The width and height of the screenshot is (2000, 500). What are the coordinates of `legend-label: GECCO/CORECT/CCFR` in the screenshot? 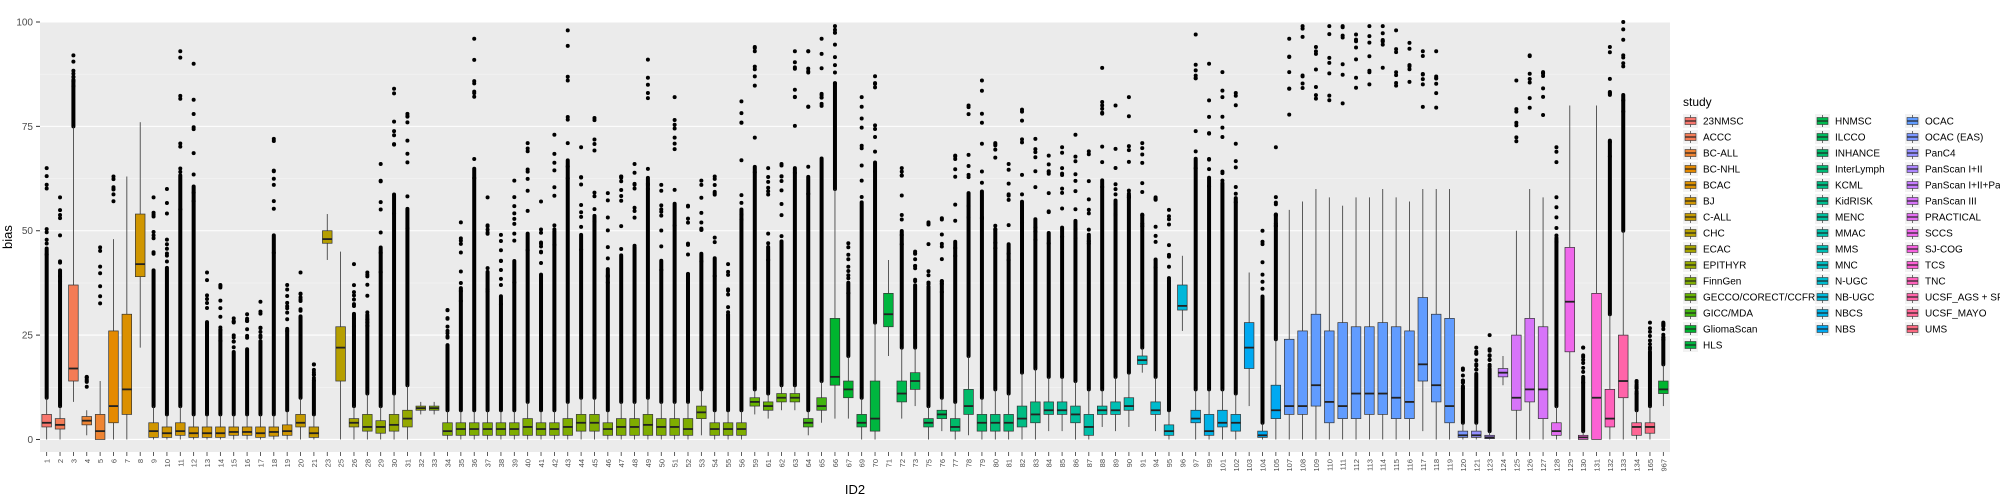 It's located at (1759, 298).